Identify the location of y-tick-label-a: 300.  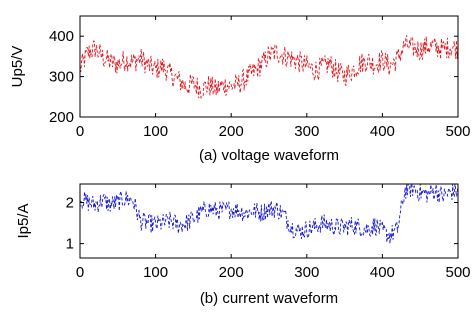
(61, 77).